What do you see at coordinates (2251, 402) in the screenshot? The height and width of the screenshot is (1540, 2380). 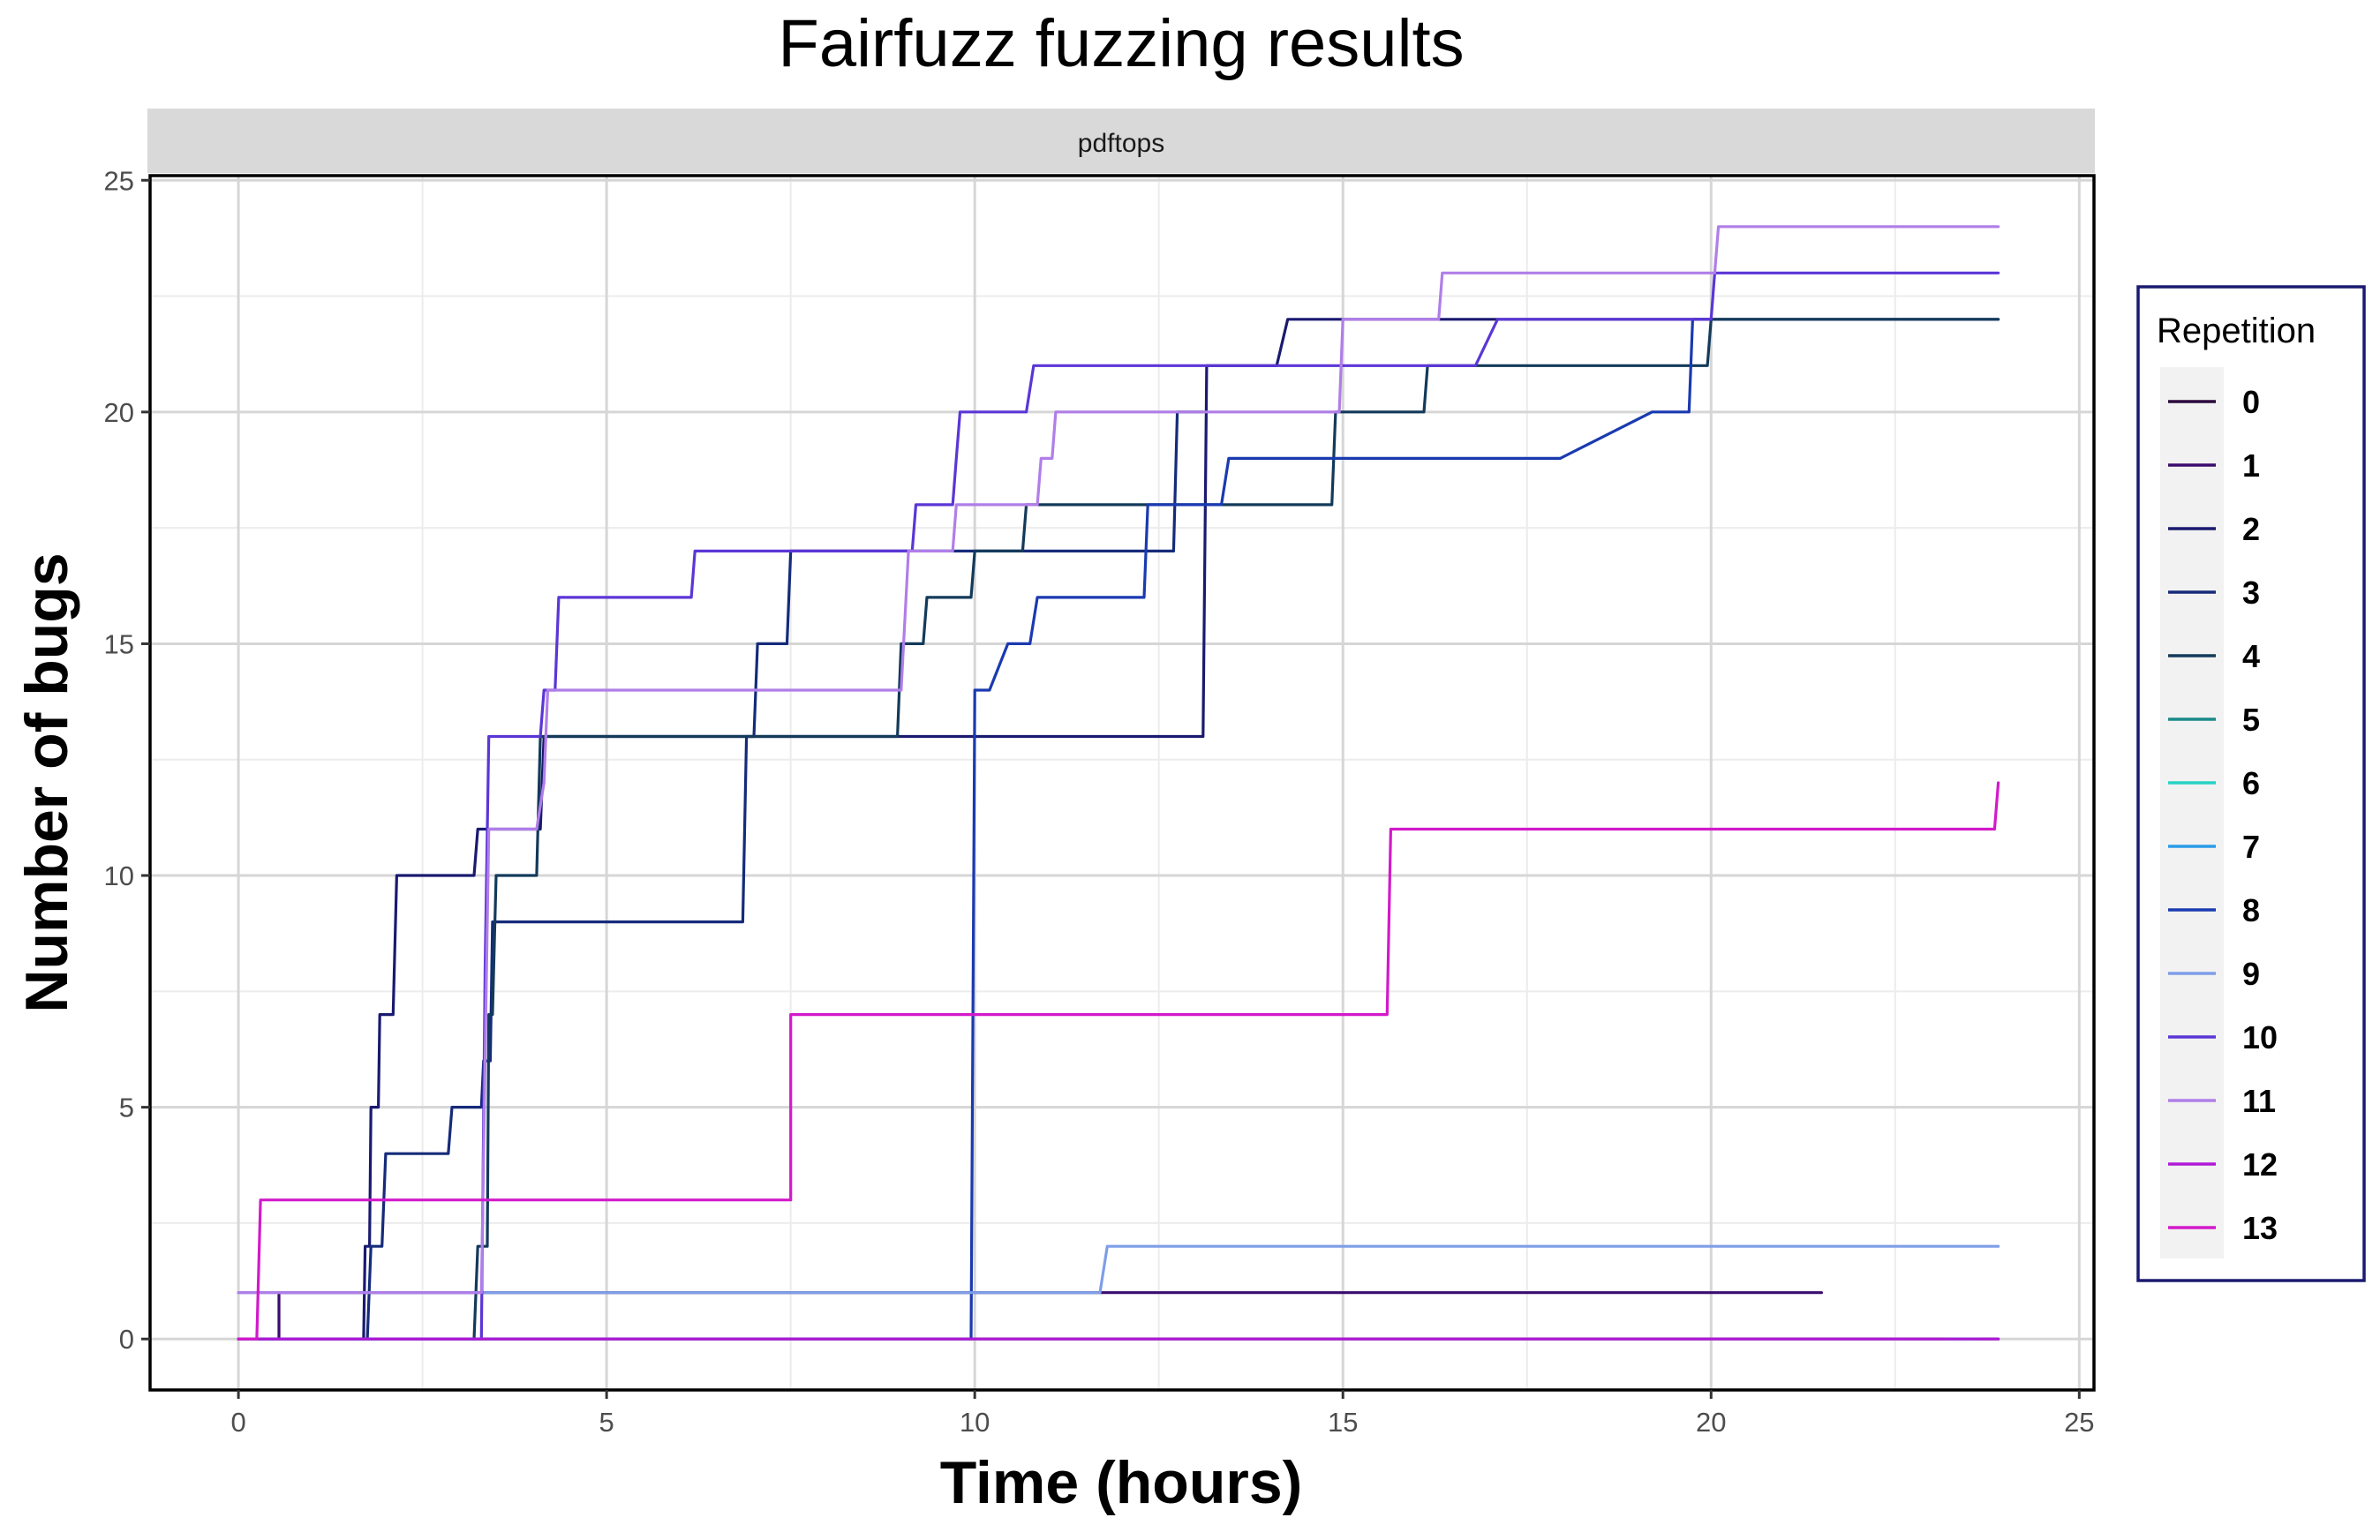 I see `legend-label-0: 0` at bounding box center [2251, 402].